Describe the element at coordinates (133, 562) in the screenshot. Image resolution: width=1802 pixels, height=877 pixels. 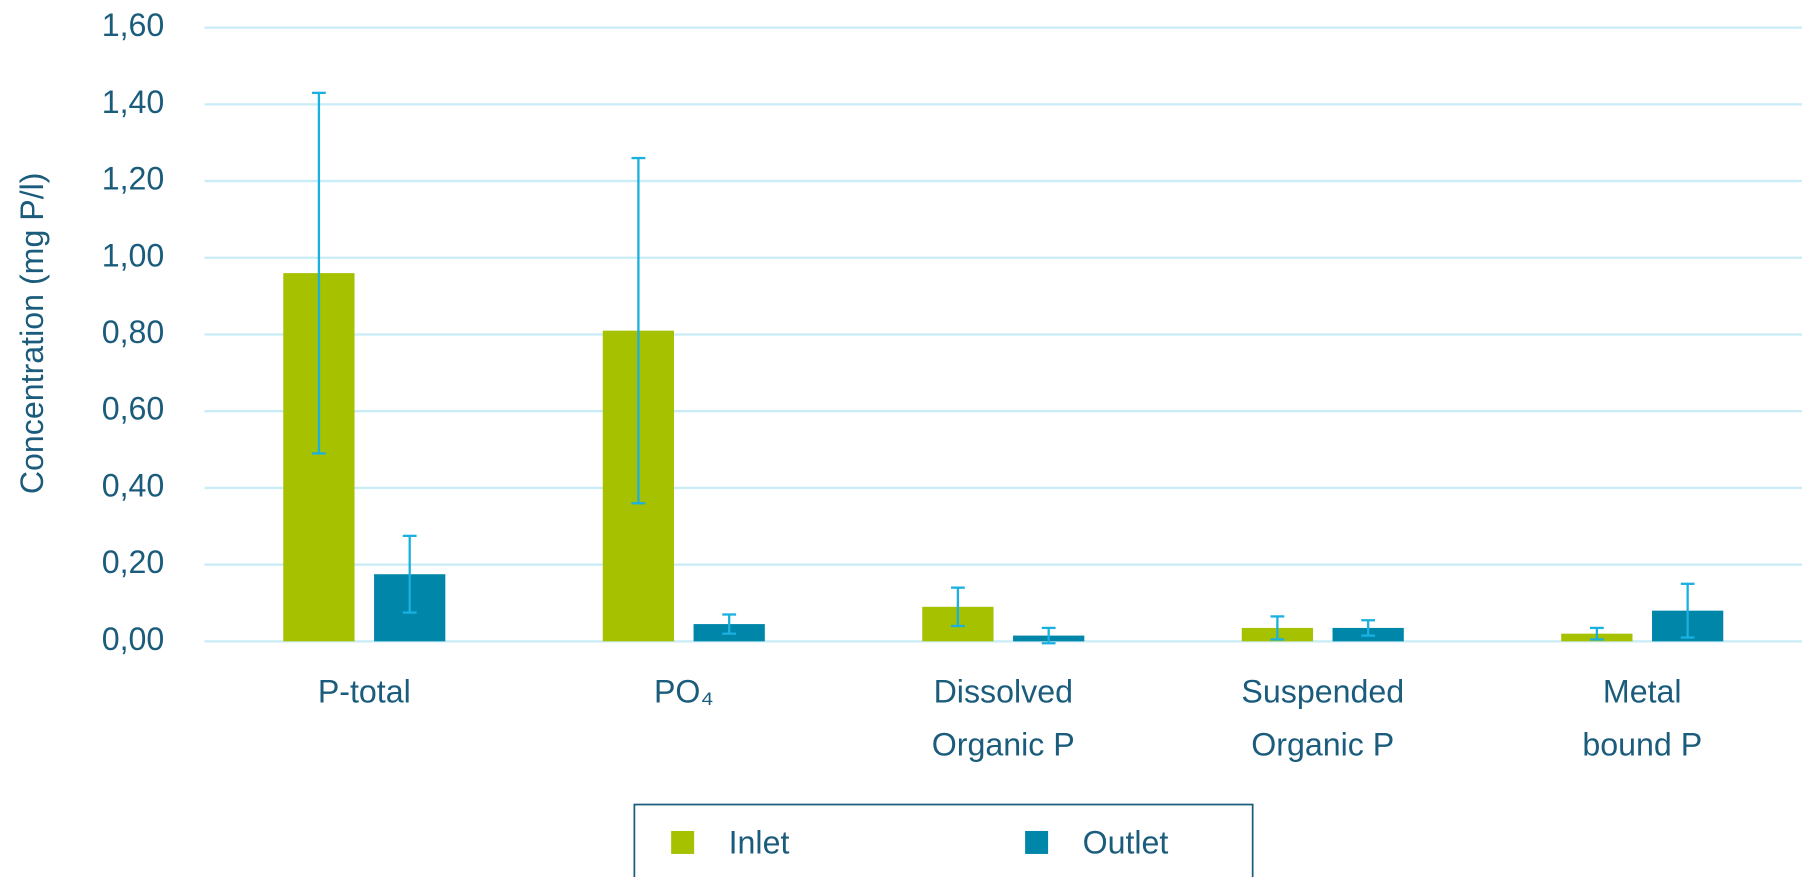
I see `y-tick-label: 0,20` at that location.